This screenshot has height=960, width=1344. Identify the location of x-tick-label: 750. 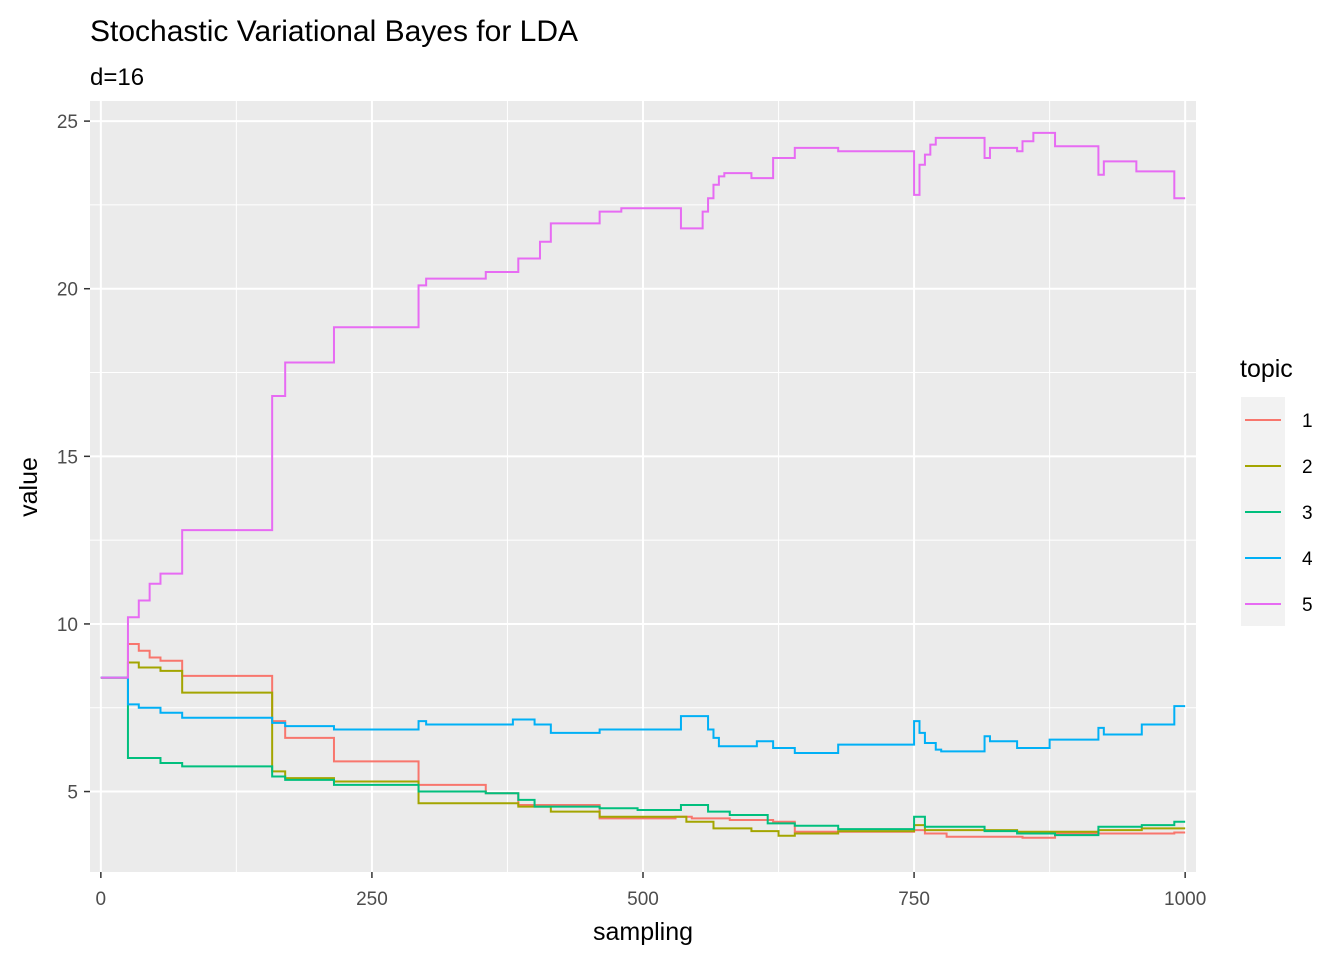
(914, 899).